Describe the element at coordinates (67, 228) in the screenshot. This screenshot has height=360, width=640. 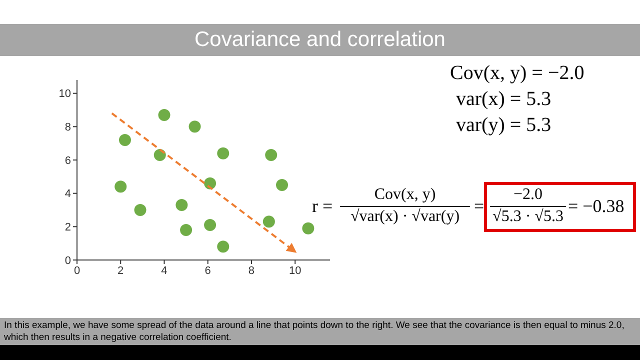
I see `y-tick-label: 2` at that location.